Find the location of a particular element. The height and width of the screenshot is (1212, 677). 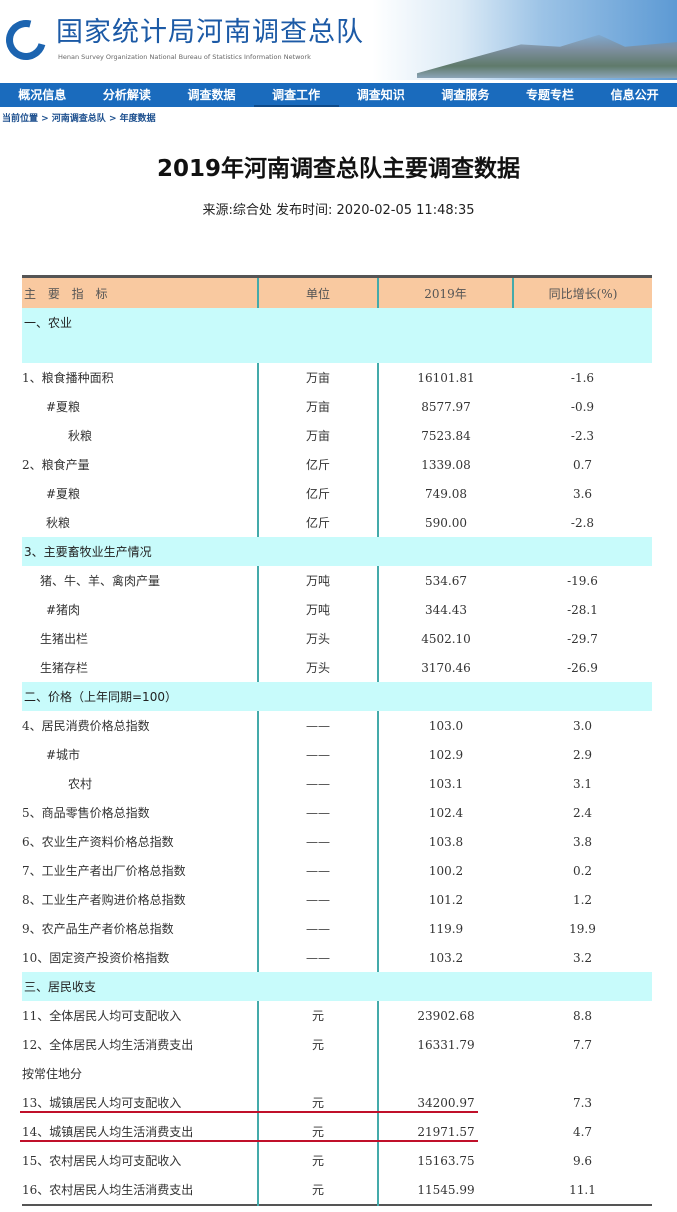

nav-item: 调查服务 is located at coordinates (465, 95).